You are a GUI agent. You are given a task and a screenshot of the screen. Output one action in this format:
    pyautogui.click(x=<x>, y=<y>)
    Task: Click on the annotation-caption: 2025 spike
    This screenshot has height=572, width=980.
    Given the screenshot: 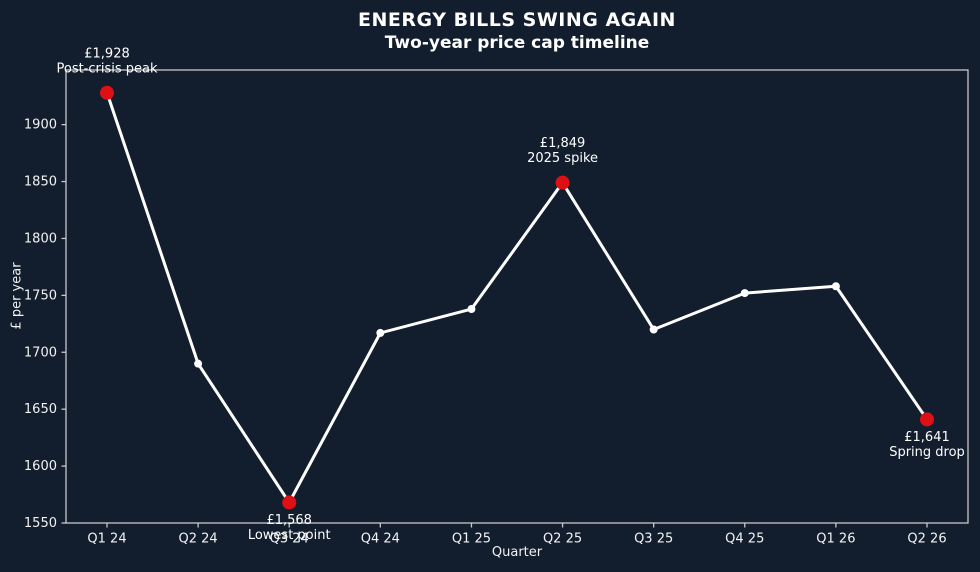 What is the action you would take?
    pyautogui.click(x=562, y=158)
    